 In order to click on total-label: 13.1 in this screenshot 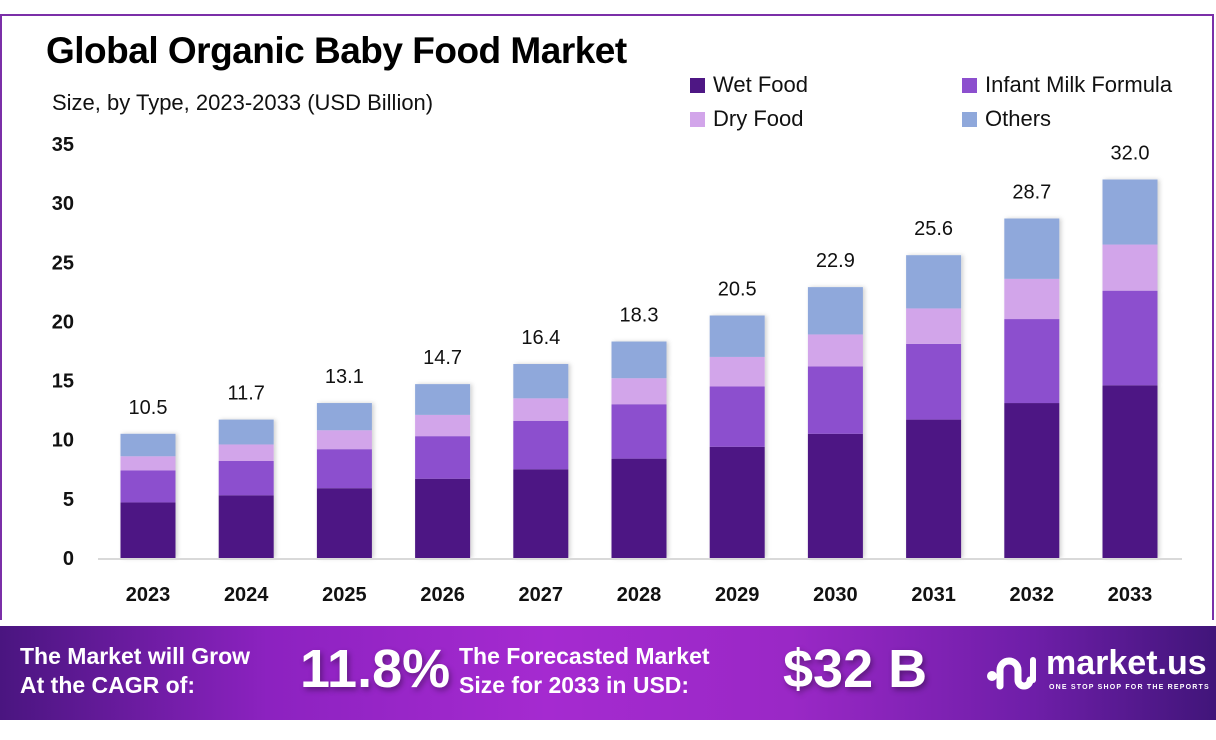, I will do `click(344, 377)`.